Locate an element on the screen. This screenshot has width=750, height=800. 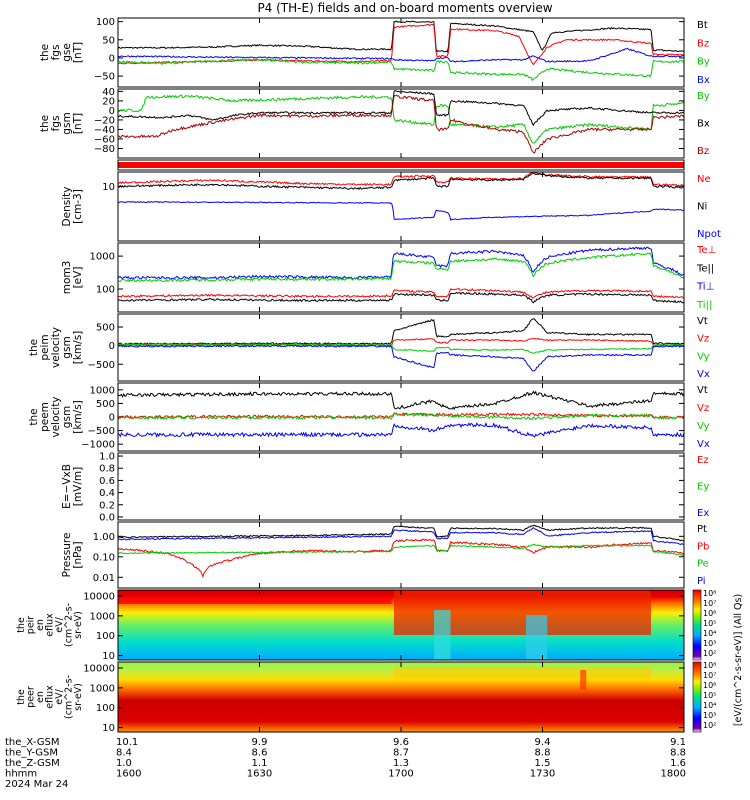
legend-entry: Te|| is located at coordinates (705, 268).